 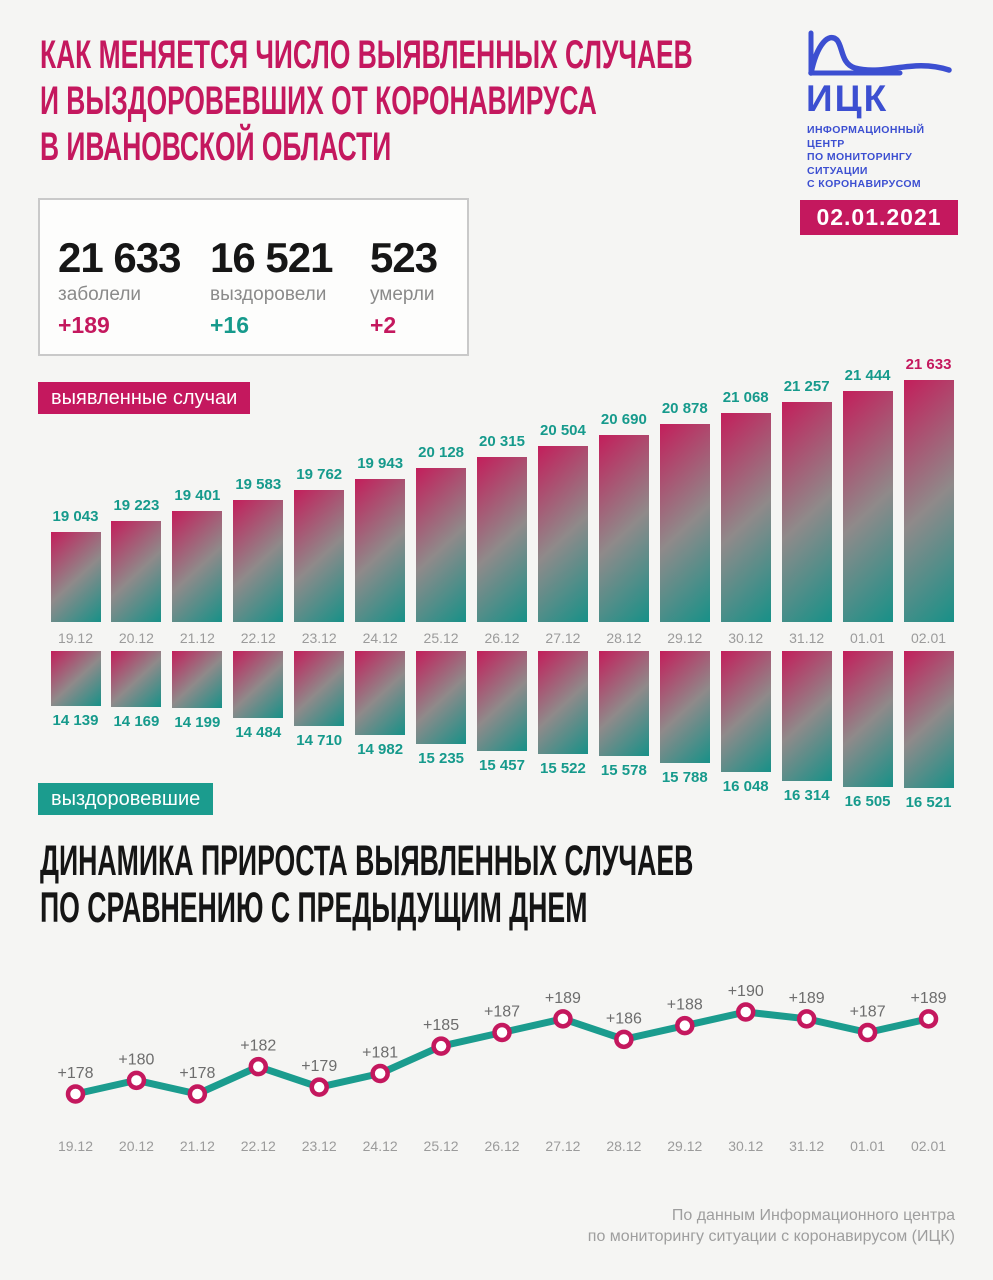 What do you see at coordinates (866, 137) in the screenshot?
I see `logo-org-line-1: ИНФОРМАЦИОННЫЙ ЦЕНТР` at bounding box center [866, 137].